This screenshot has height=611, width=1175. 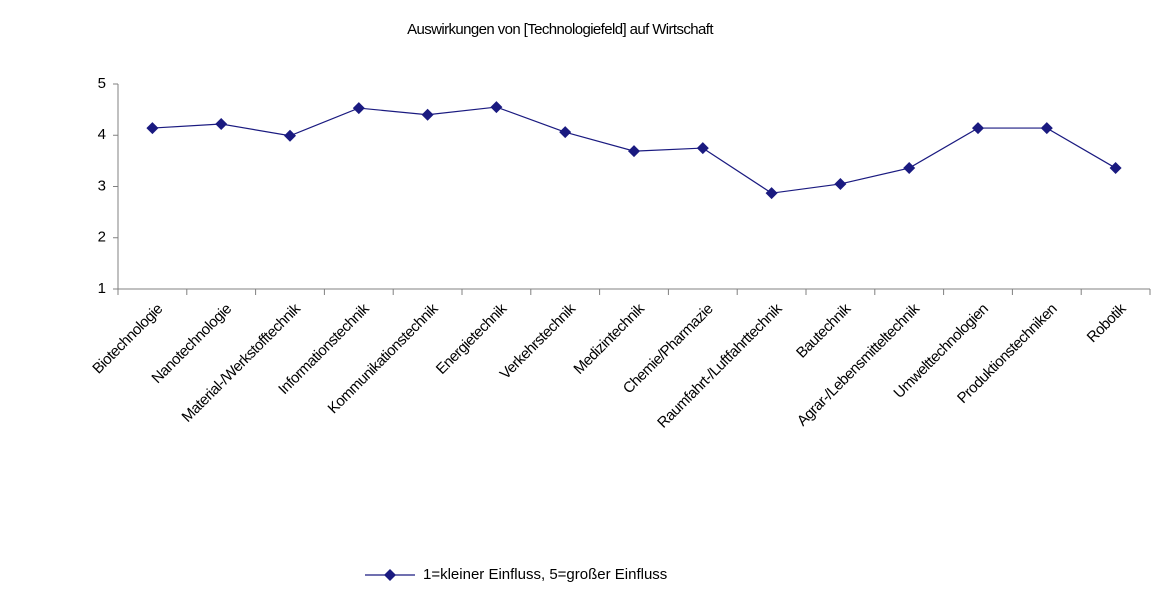 What do you see at coordinates (102, 288) in the screenshot?
I see `y-tick-label: 1` at bounding box center [102, 288].